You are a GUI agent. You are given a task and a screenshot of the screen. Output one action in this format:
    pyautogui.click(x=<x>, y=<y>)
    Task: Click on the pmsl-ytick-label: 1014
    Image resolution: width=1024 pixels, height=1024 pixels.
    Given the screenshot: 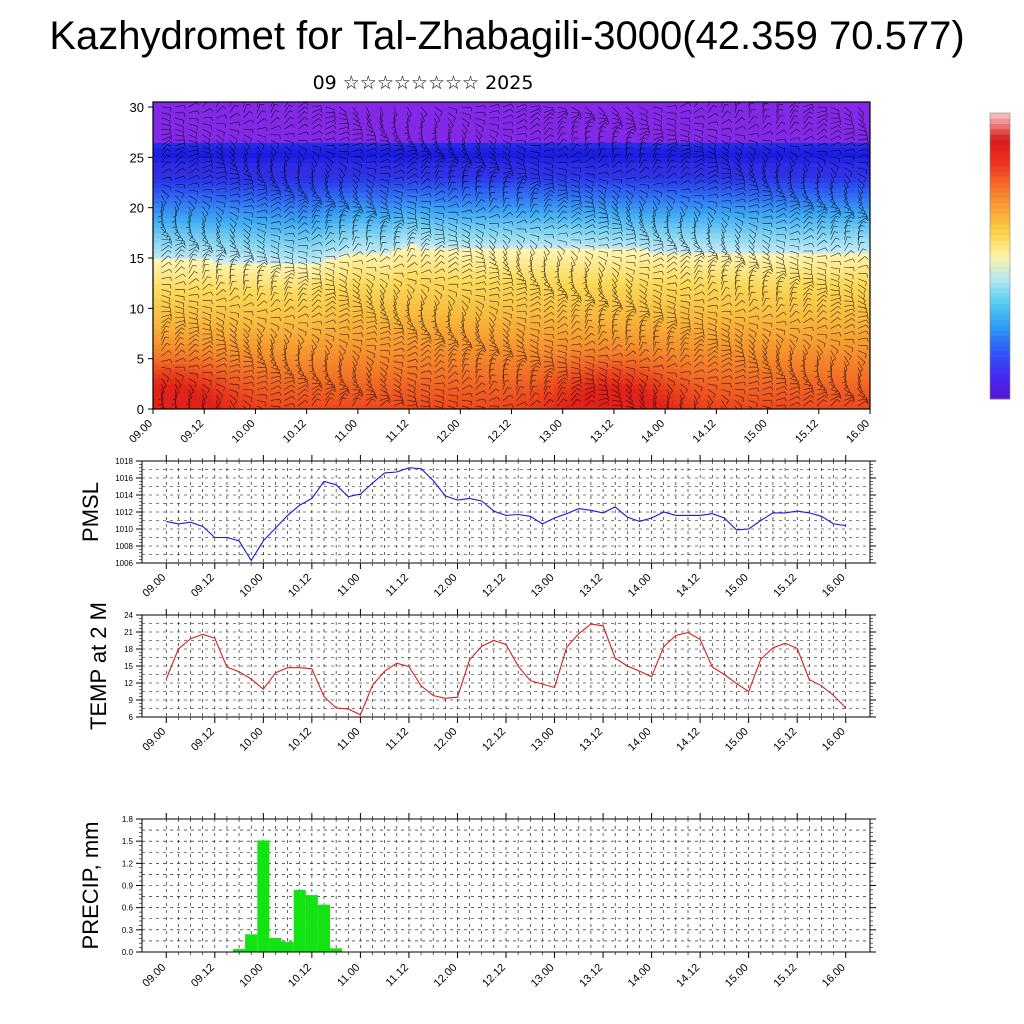 What is the action you would take?
    pyautogui.click(x=124, y=495)
    